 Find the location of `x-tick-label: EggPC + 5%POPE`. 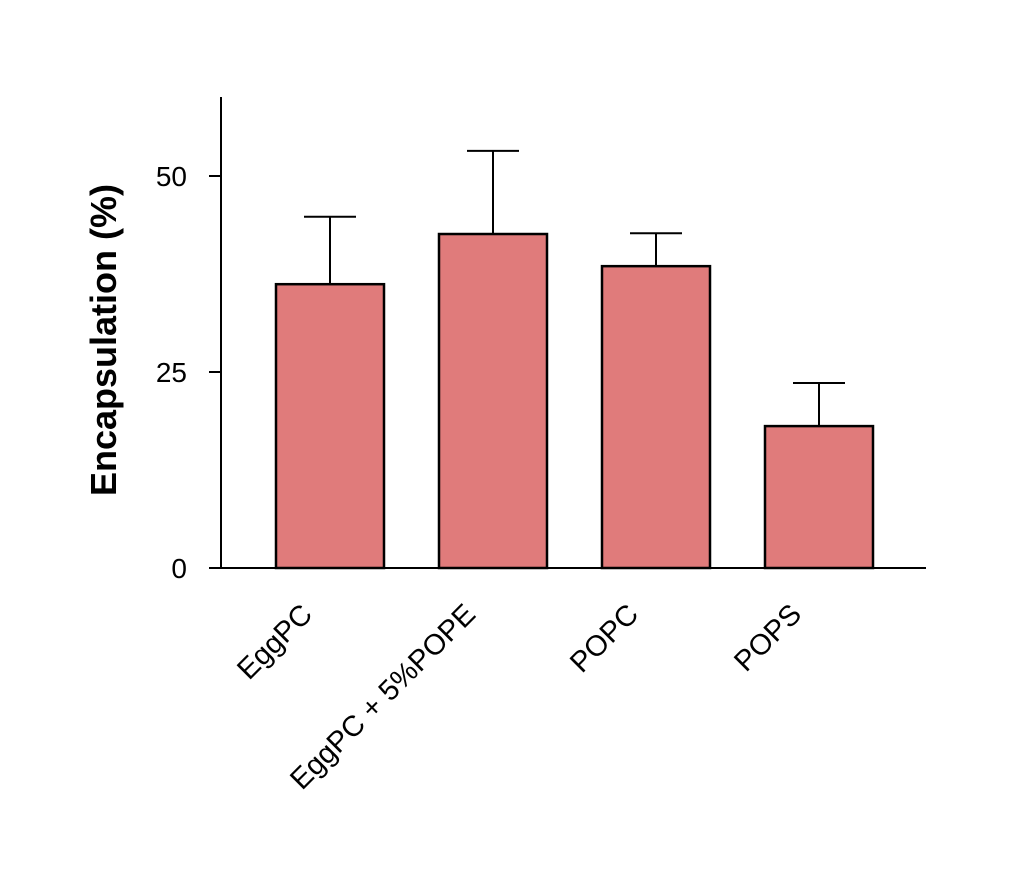

x-tick-label: EggPC + 5%POPE is located at coordinates (383, 697).